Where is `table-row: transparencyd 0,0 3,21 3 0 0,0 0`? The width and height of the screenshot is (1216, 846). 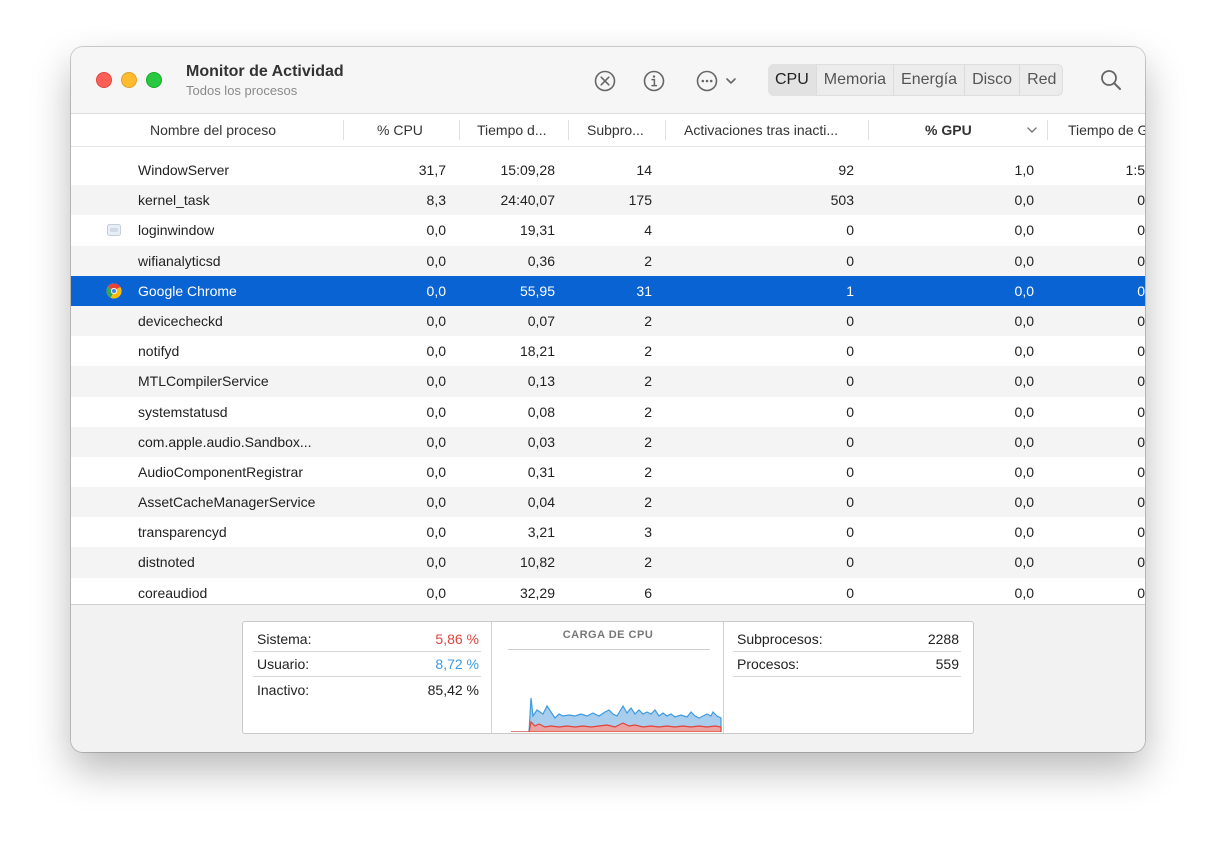
table-row: transparencyd 0,0 3,21 3 0 0,0 0 is located at coordinates (608, 532).